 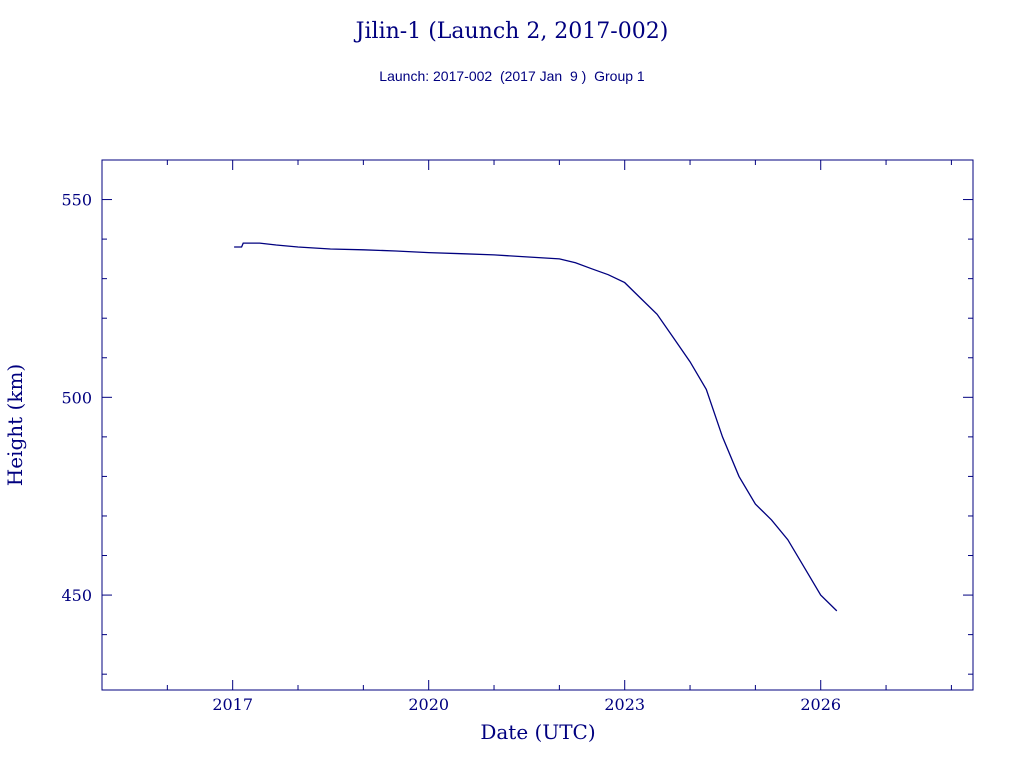 I want to click on chart-subtitle: Launch: 2017-002 (2017 Jan 9 ) Group 1, so click(x=512, y=76).